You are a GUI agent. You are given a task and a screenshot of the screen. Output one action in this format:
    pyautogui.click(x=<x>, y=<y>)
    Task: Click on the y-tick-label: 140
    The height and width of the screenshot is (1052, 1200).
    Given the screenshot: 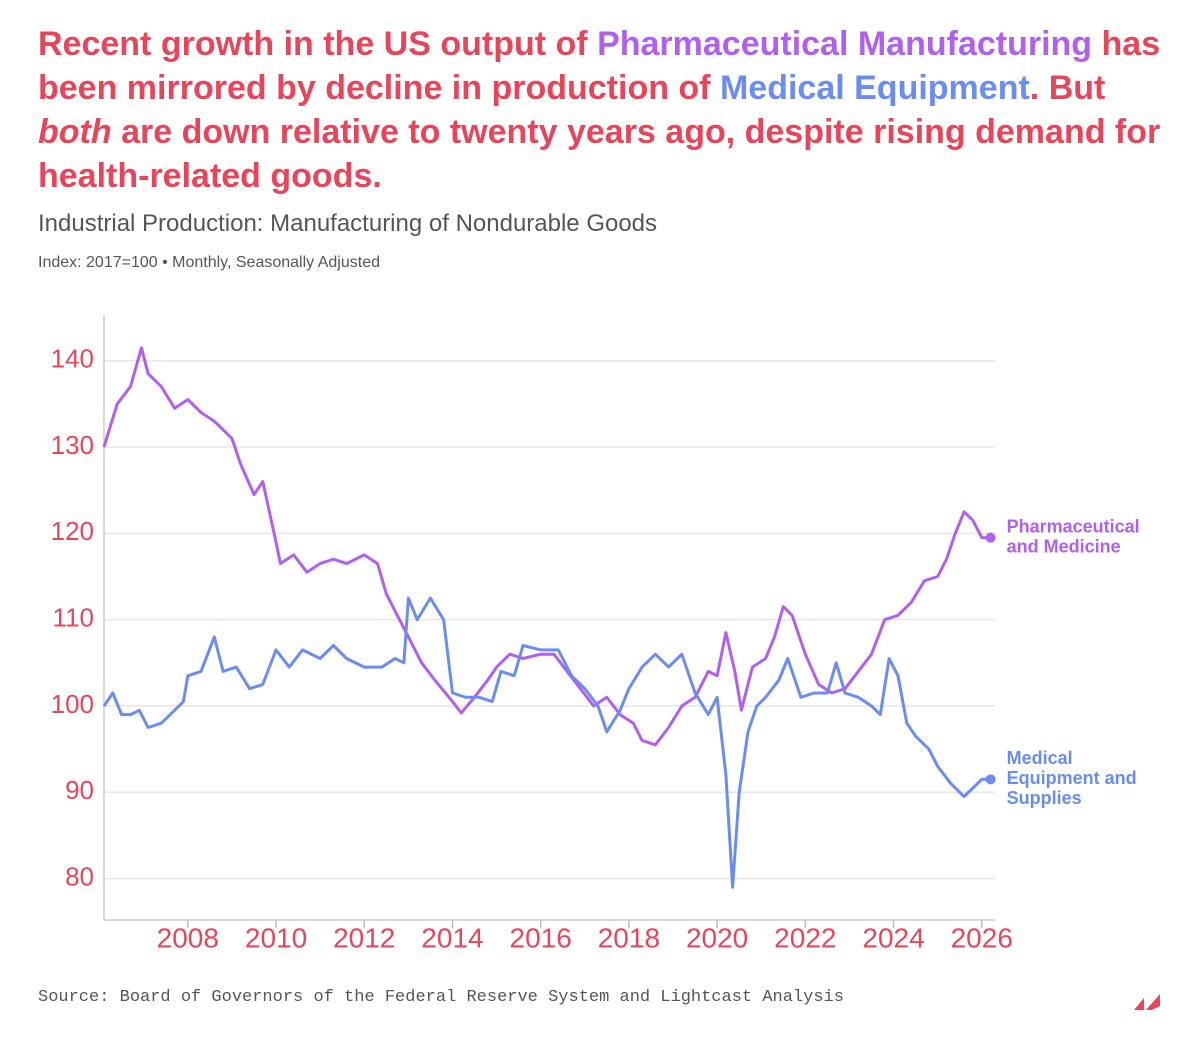 What is the action you would take?
    pyautogui.click(x=72, y=359)
    